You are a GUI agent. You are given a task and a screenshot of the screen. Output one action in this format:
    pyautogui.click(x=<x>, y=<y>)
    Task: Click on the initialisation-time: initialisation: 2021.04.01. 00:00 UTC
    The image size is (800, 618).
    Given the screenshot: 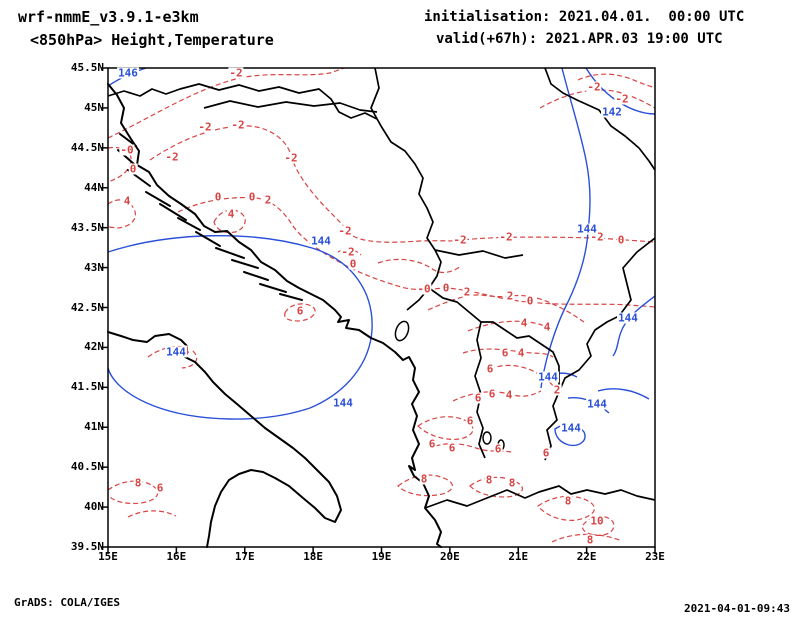 What is the action you would take?
    pyautogui.click(x=584, y=17)
    